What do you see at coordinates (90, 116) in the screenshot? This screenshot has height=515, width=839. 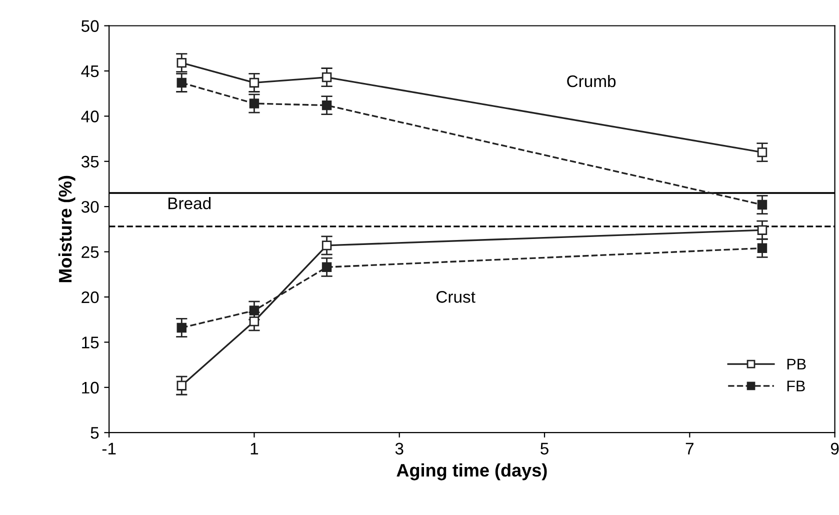 I see `y-tick-label: 40` at bounding box center [90, 116].